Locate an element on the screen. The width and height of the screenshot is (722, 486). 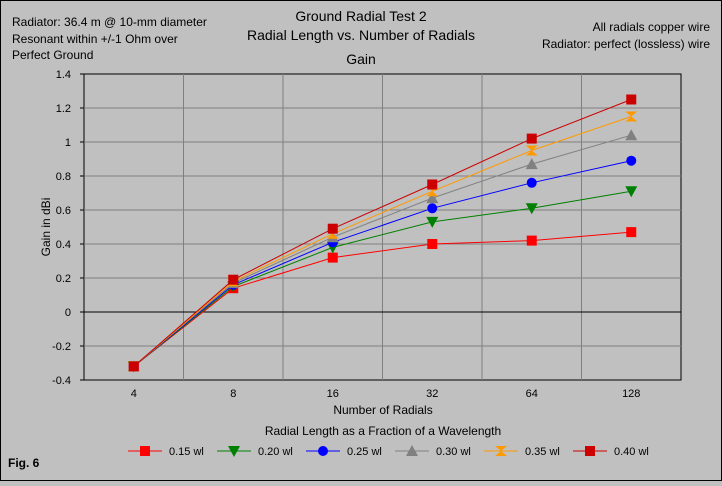
y-tick-label: 0.2 is located at coordinates (63, 279).